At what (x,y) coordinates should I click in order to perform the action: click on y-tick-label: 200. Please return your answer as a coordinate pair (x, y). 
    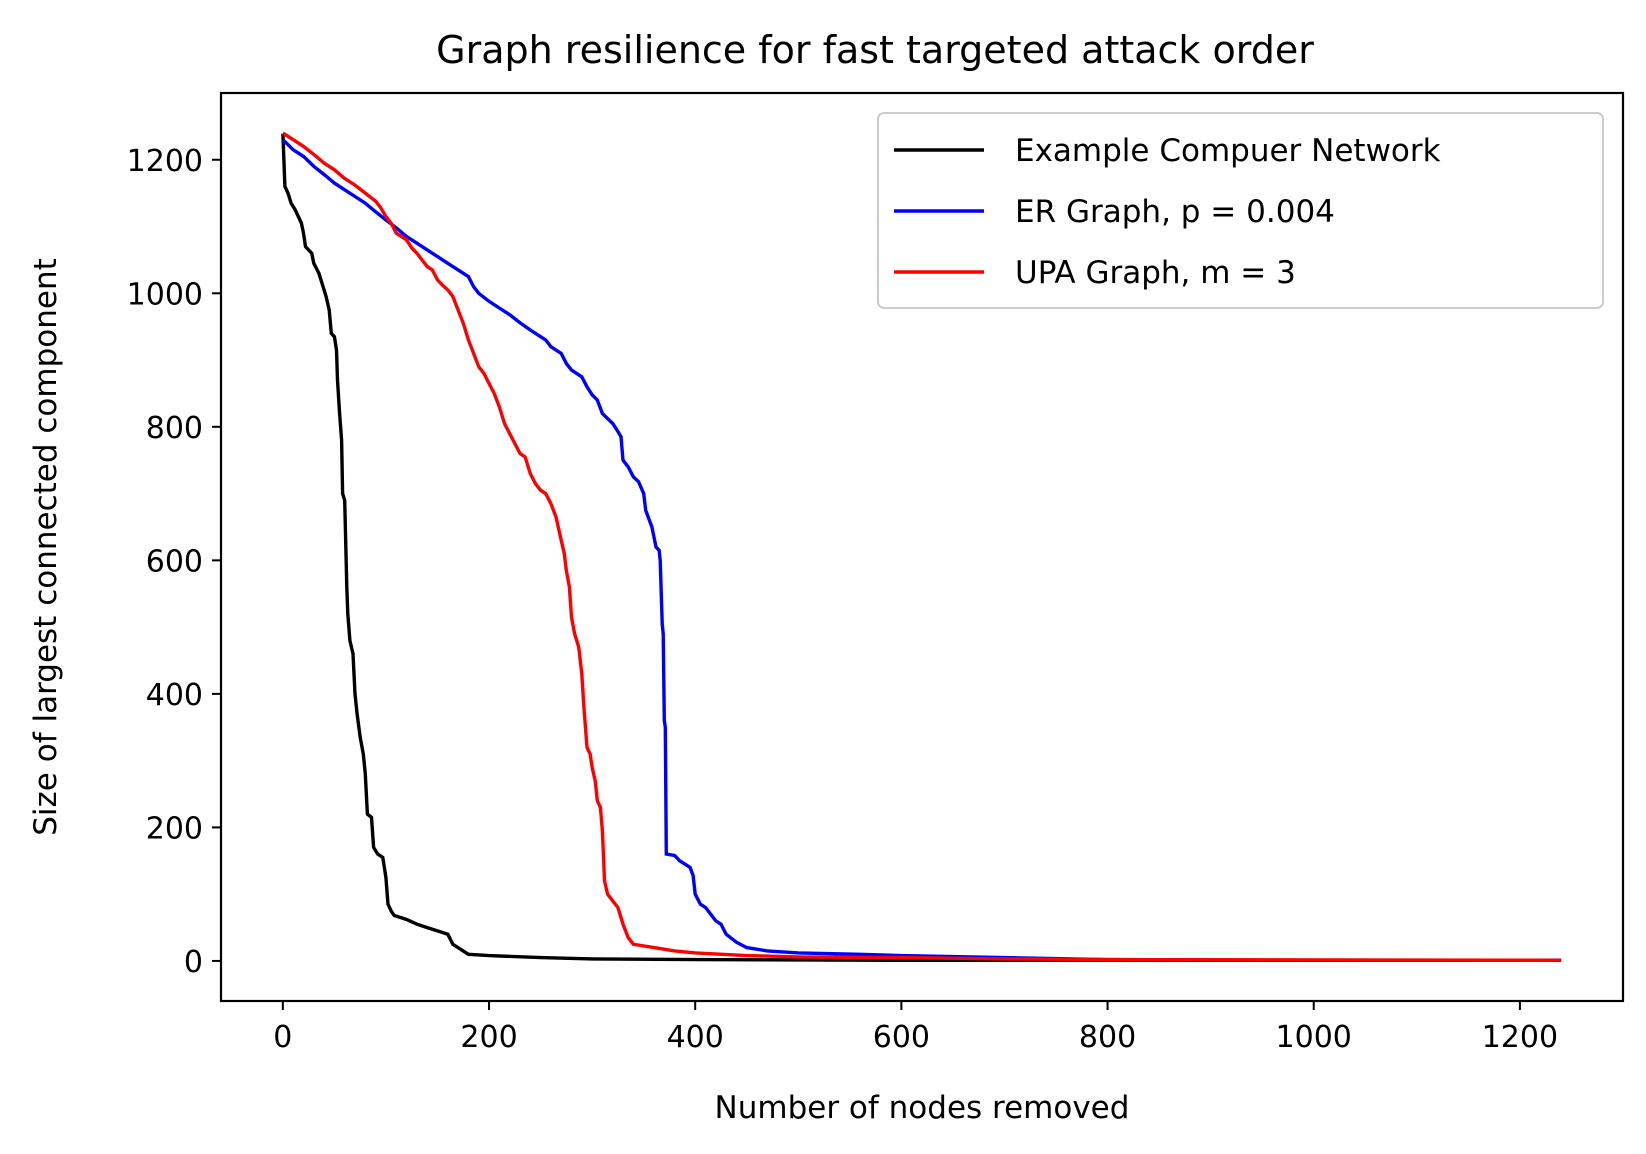
    Looking at the image, I should click on (174, 828).